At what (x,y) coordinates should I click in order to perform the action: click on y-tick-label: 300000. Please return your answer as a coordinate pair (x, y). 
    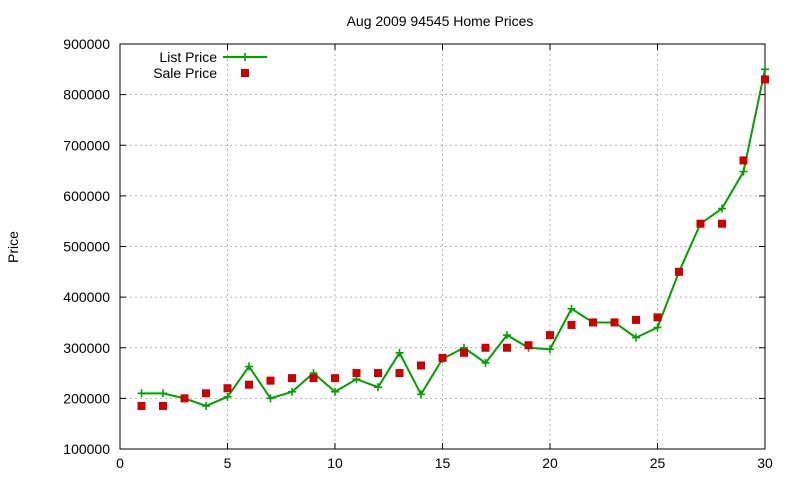
    Looking at the image, I should click on (86, 348).